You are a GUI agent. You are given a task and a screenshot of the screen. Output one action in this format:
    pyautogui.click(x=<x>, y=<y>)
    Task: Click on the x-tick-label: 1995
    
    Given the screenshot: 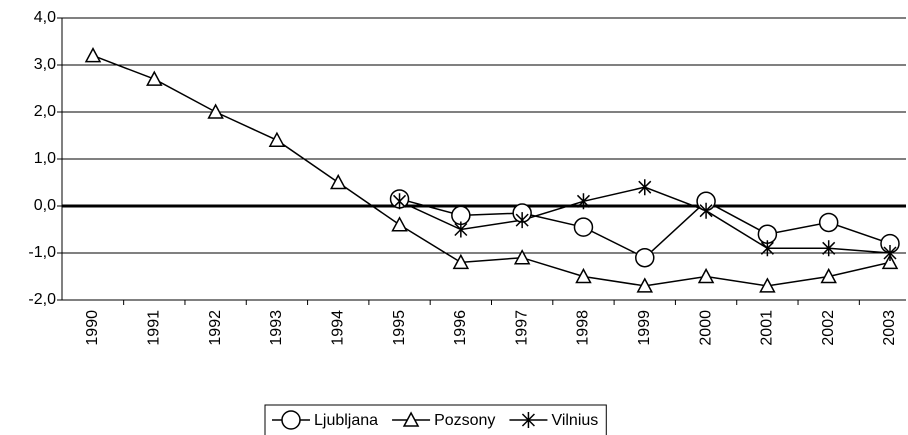 What is the action you would take?
    pyautogui.click(x=399, y=328)
    